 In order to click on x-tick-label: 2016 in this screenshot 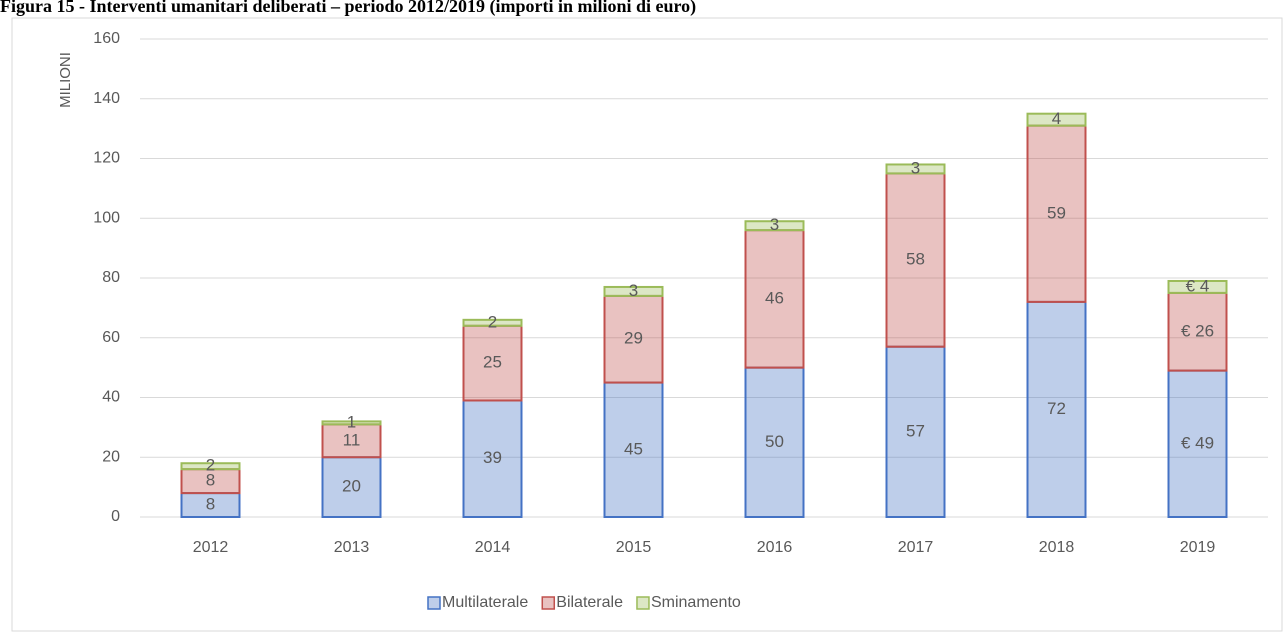, I will do `click(775, 547)`.